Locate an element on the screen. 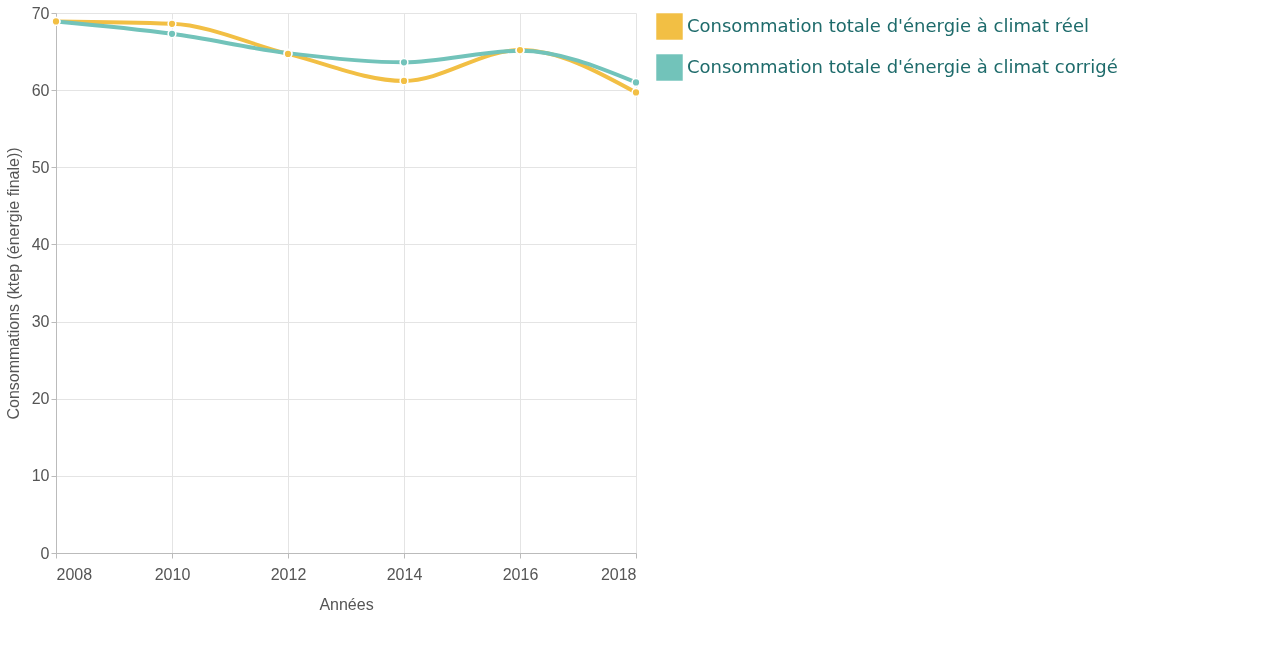  legend-label: Consommation totale d'énergie à climat corrigé is located at coordinates (902, 66).